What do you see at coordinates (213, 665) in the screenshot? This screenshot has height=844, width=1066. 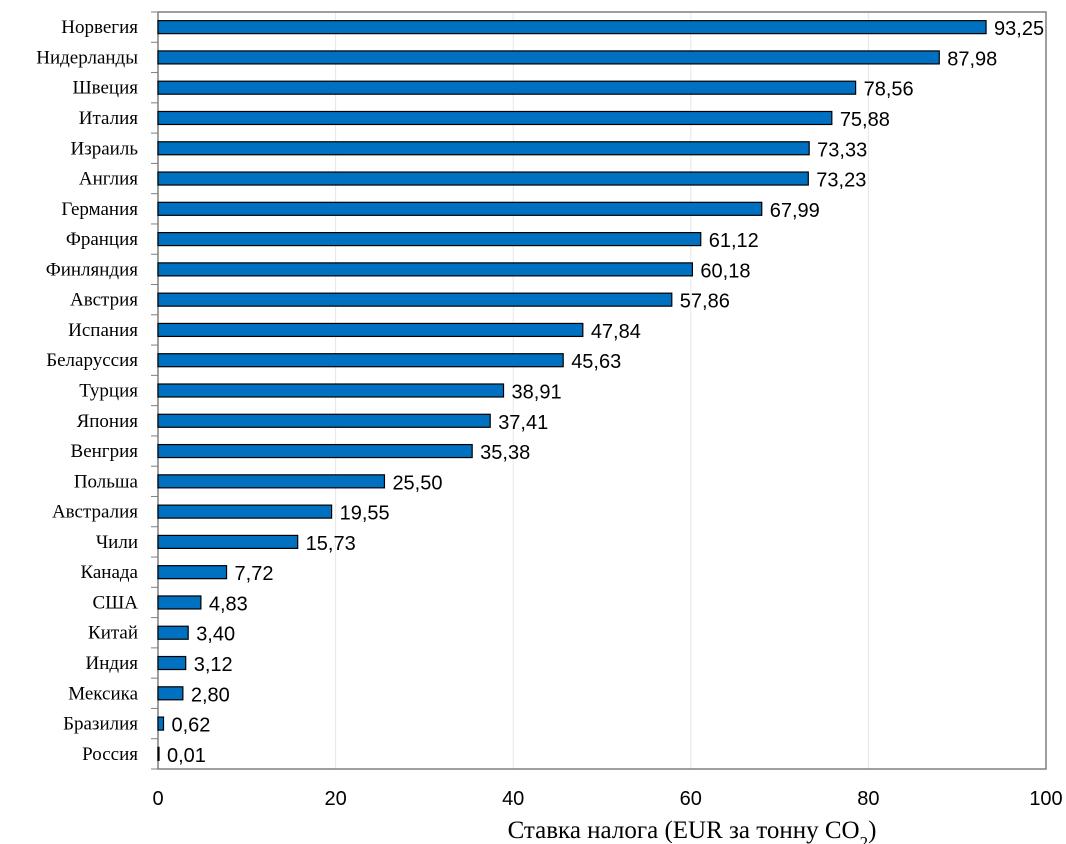 I see `value-label-21: 3,12` at bounding box center [213, 665].